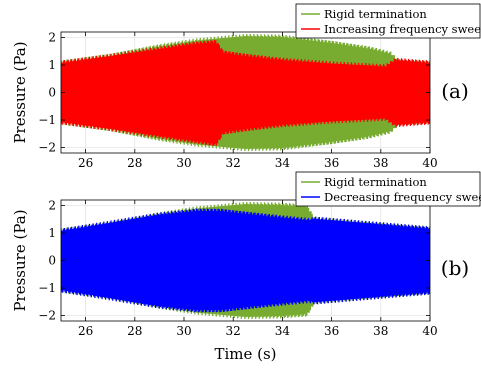 The image size is (481, 369). What do you see at coordinates (402, 197) in the screenshot?
I see `legend-label: Decreasing frequency sweep` at bounding box center [402, 197].